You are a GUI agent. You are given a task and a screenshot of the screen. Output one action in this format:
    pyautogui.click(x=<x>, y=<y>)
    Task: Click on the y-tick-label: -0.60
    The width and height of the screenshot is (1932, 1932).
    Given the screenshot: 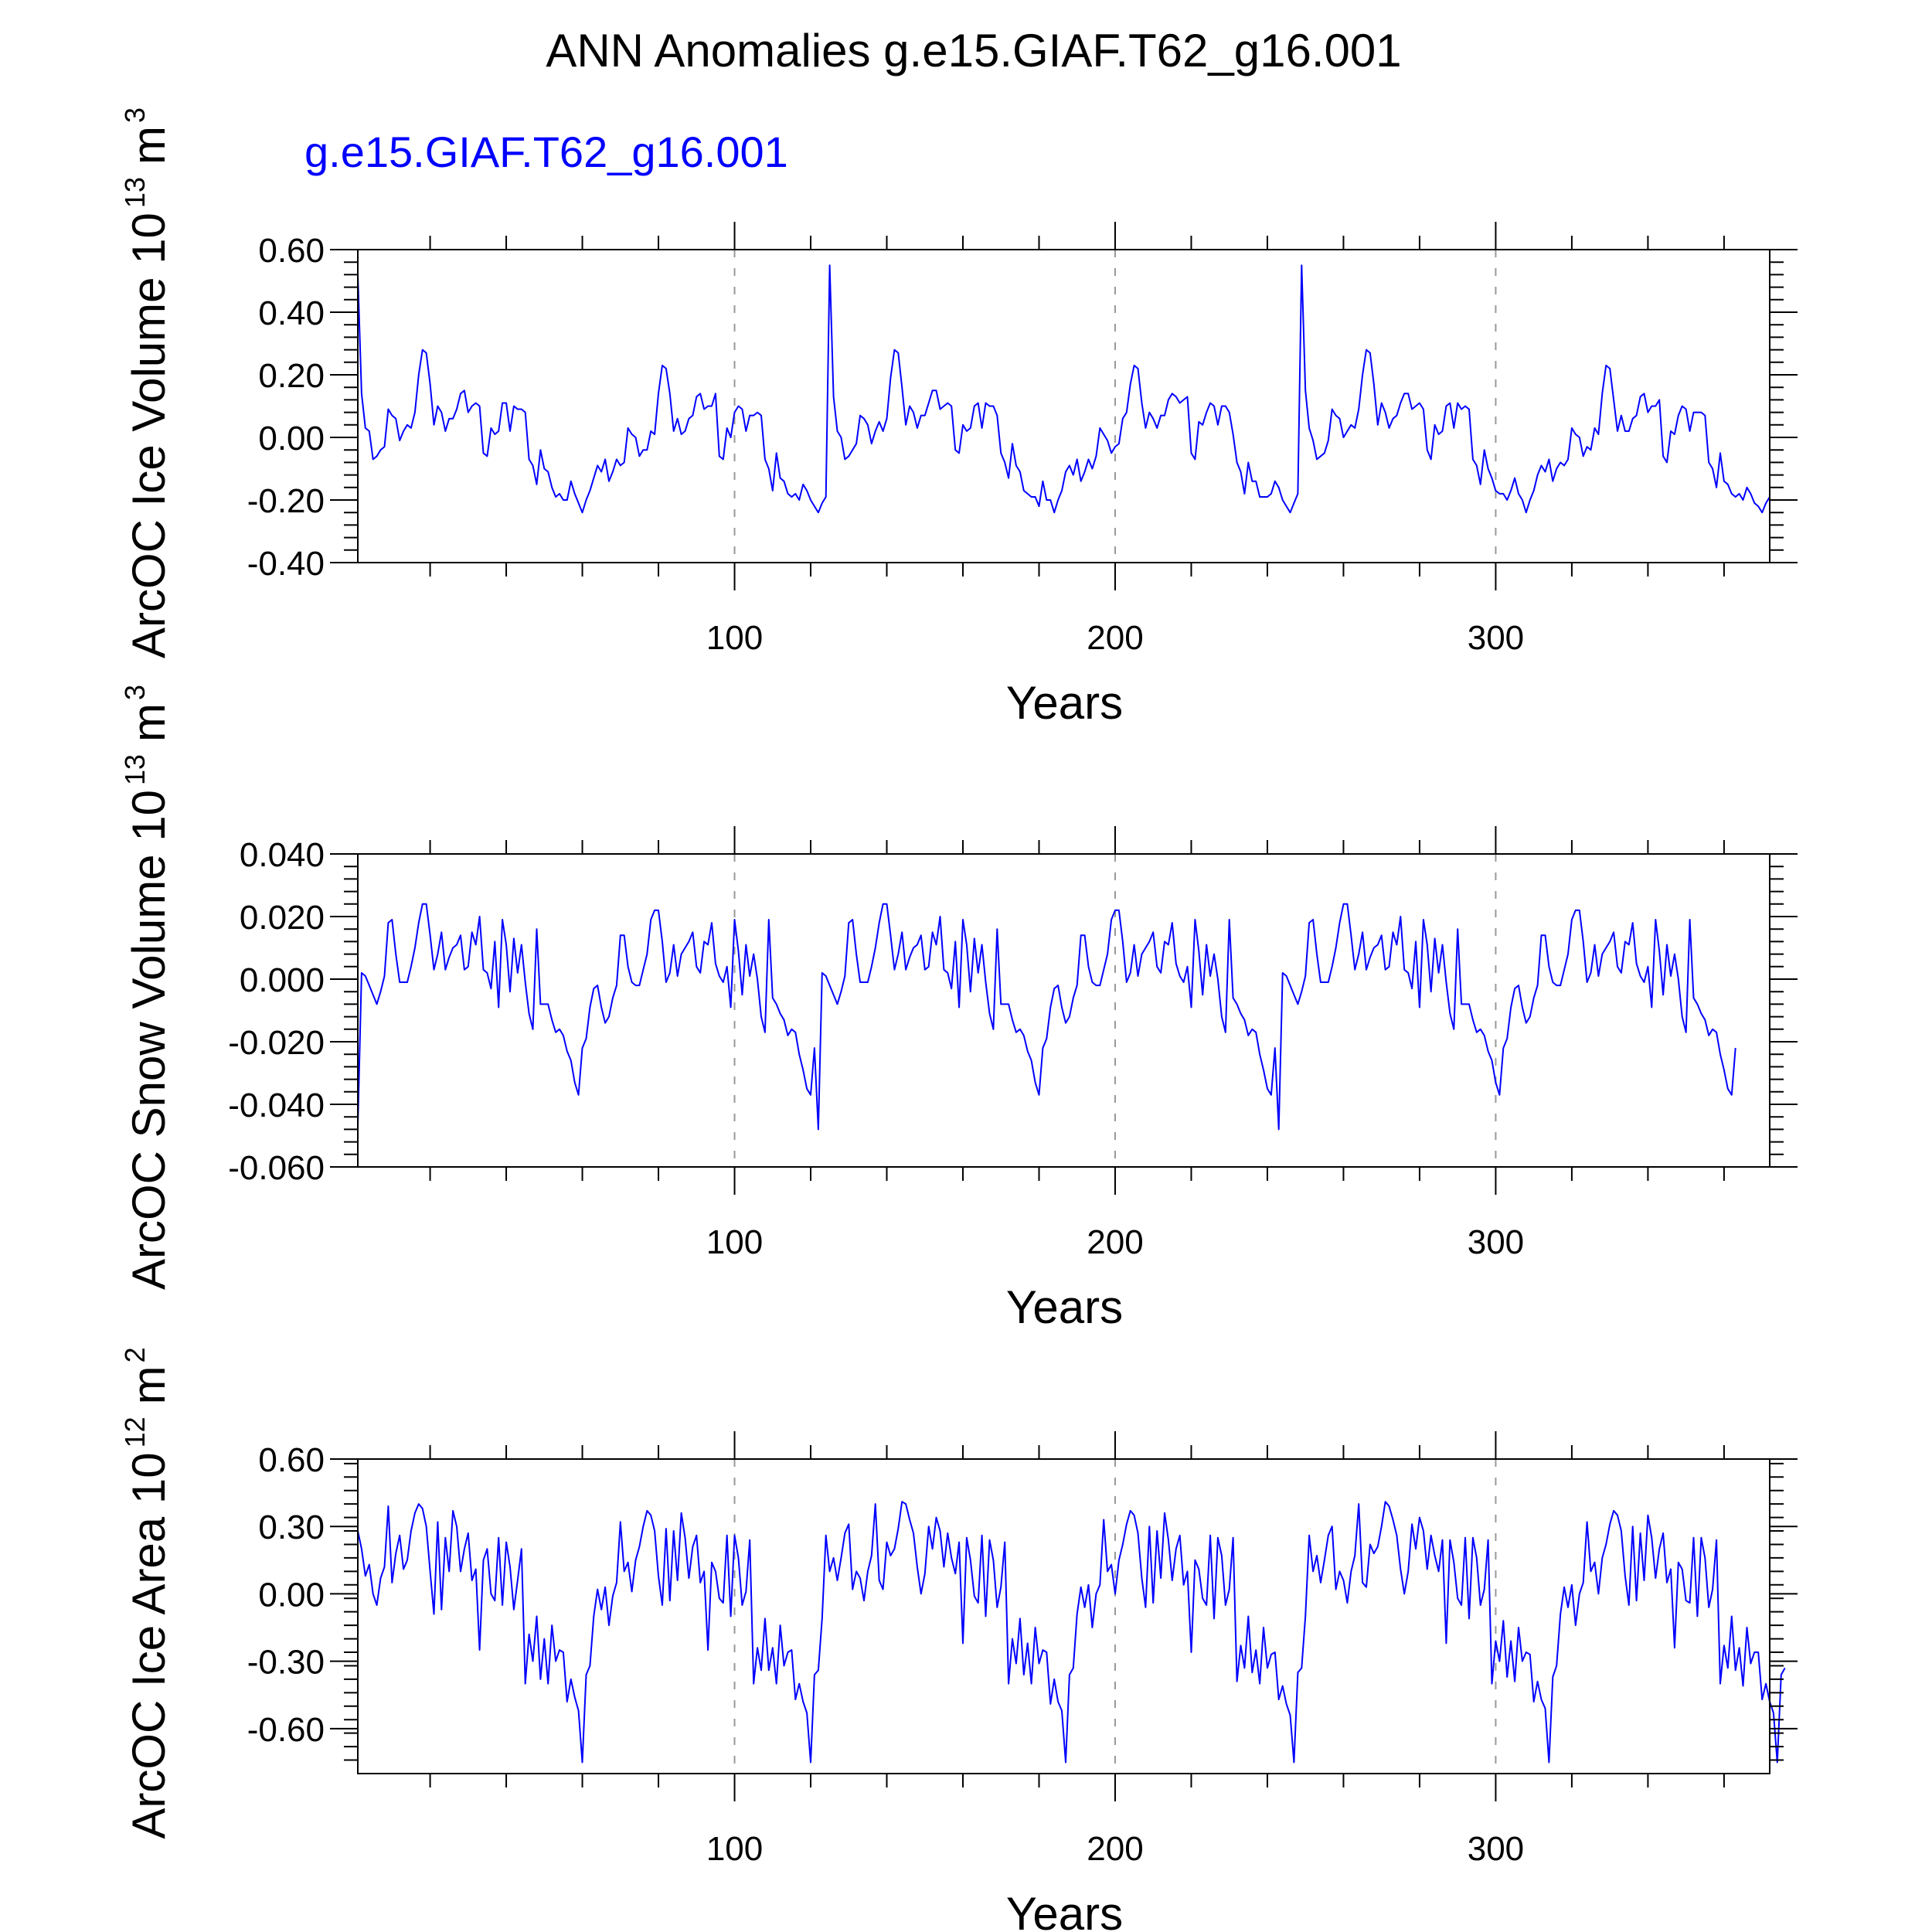 What is the action you would take?
    pyautogui.click(x=286, y=1730)
    